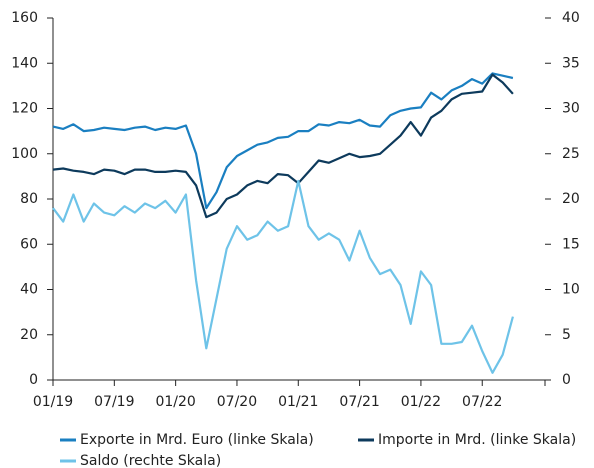  Describe the element at coordinates (150, 460) in the screenshot. I see `legend-label: Saldo (rechte Skala)` at that location.